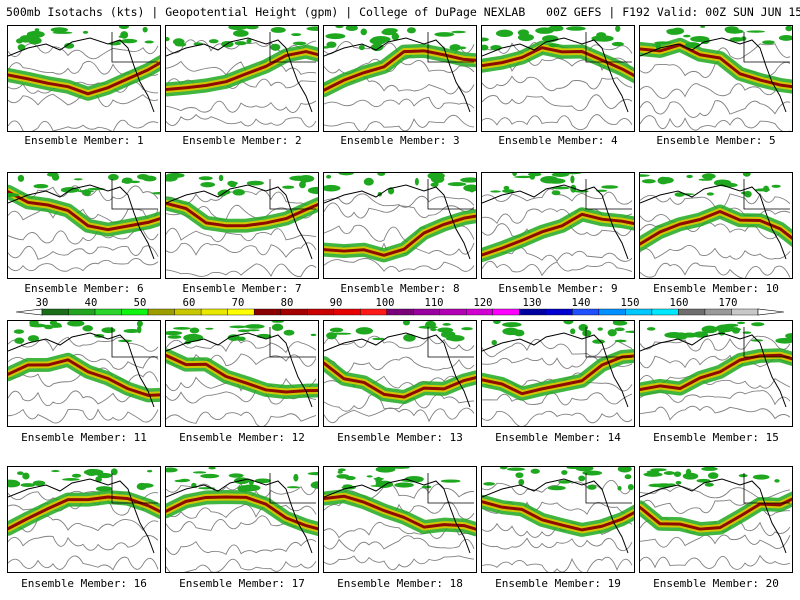  Describe the element at coordinates (400, 288) in the screenshot. I see `ensemble-member-label: Ensemble Member: 8` at that location.